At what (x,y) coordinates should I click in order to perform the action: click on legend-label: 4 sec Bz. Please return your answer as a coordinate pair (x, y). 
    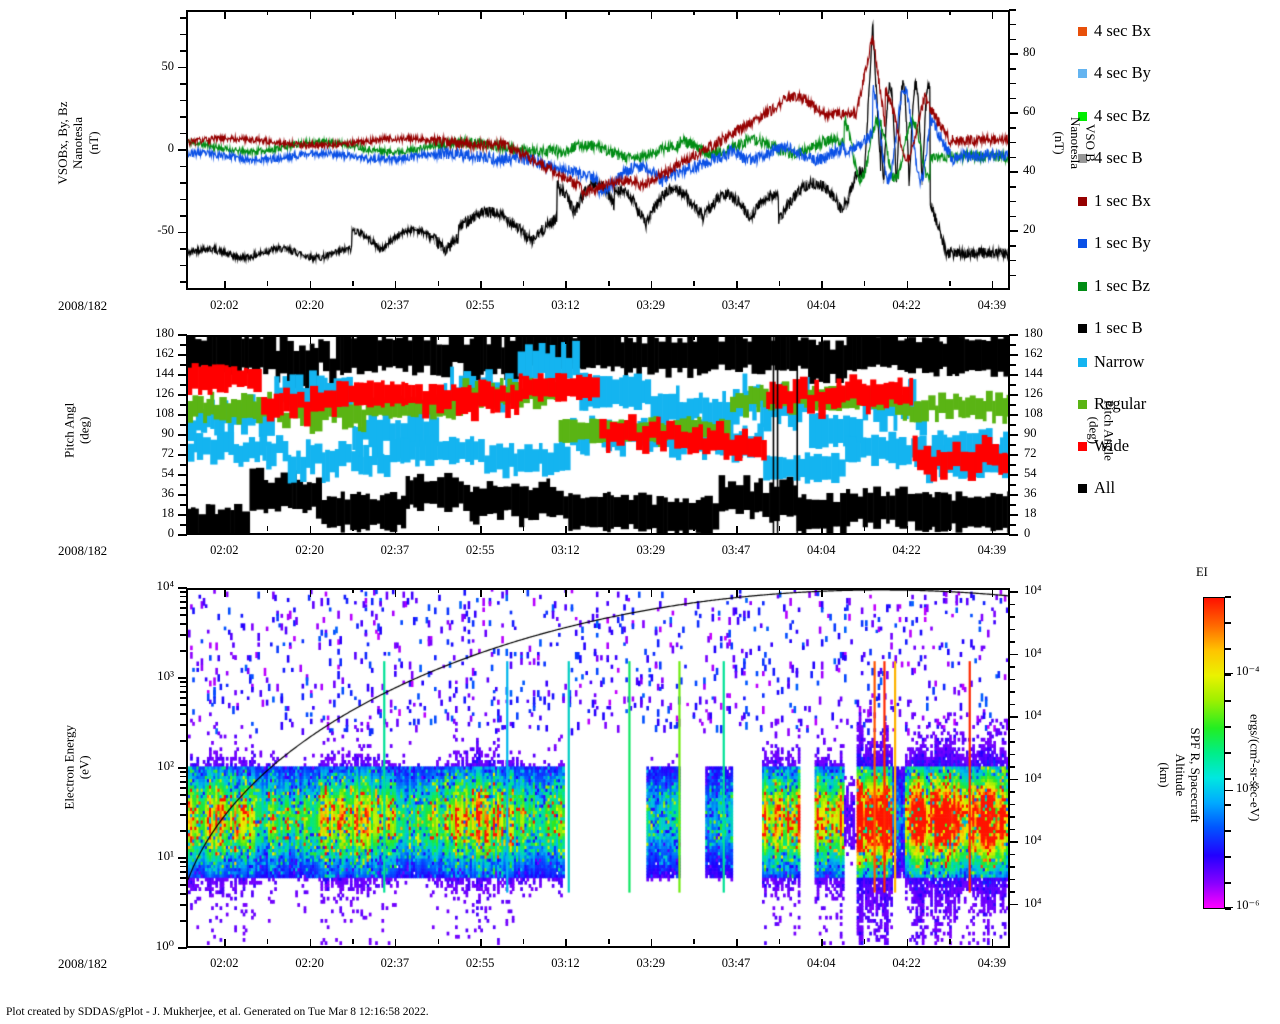
    Looking at the image, I should click on (1122, 115).